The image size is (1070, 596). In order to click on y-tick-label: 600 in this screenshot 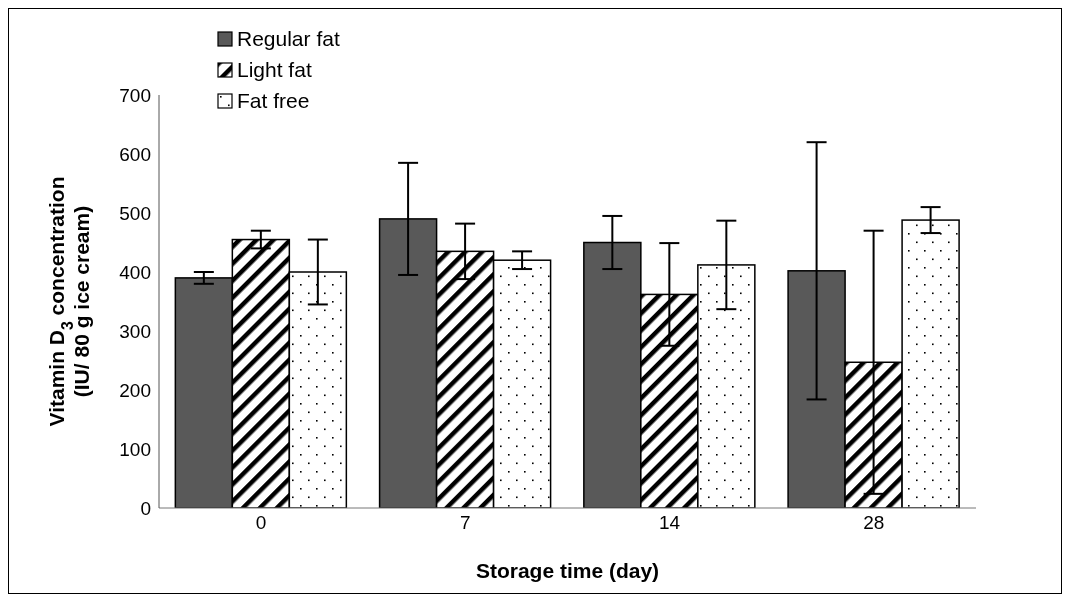, I will do `click(135, 154)`.